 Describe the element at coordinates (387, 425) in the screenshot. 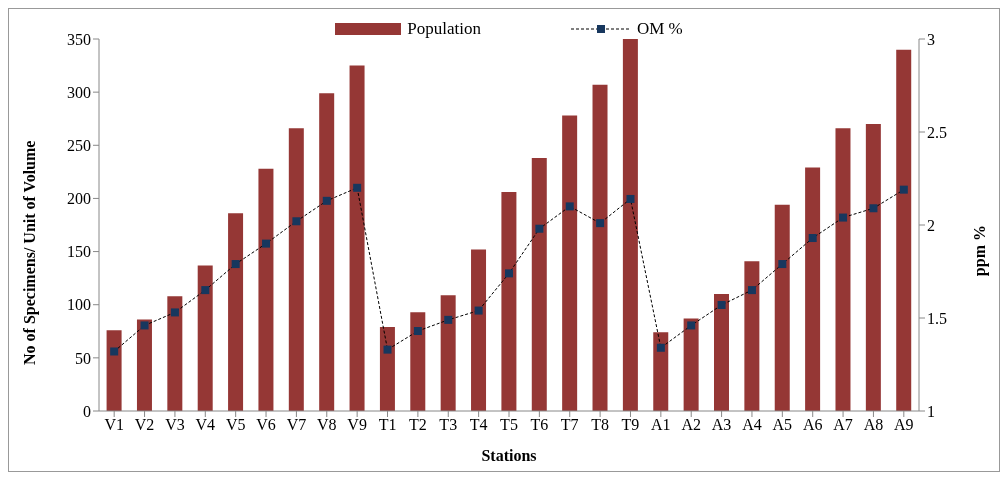

I see `x-tick-label: T1` at that location.